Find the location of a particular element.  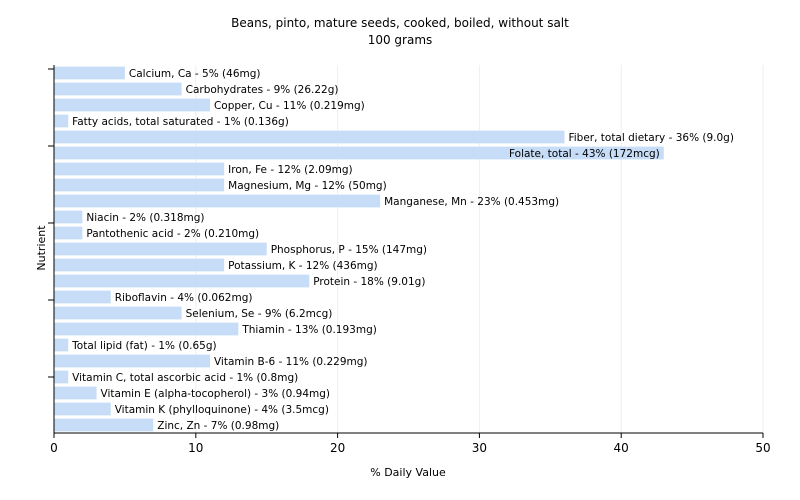

y-axis-label: Nutrient is located at coordinates (41, 248).